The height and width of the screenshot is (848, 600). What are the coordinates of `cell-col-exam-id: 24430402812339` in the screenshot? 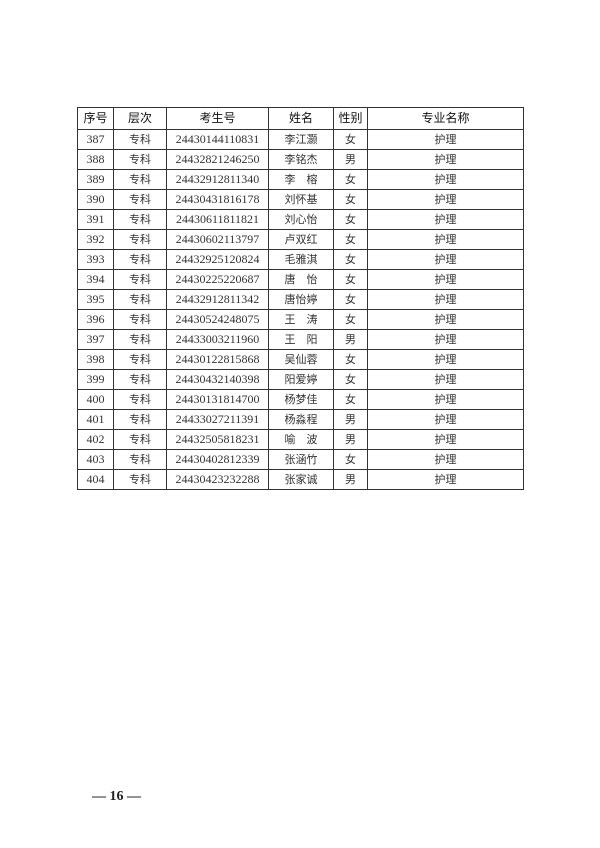 It's located at (217, 459).